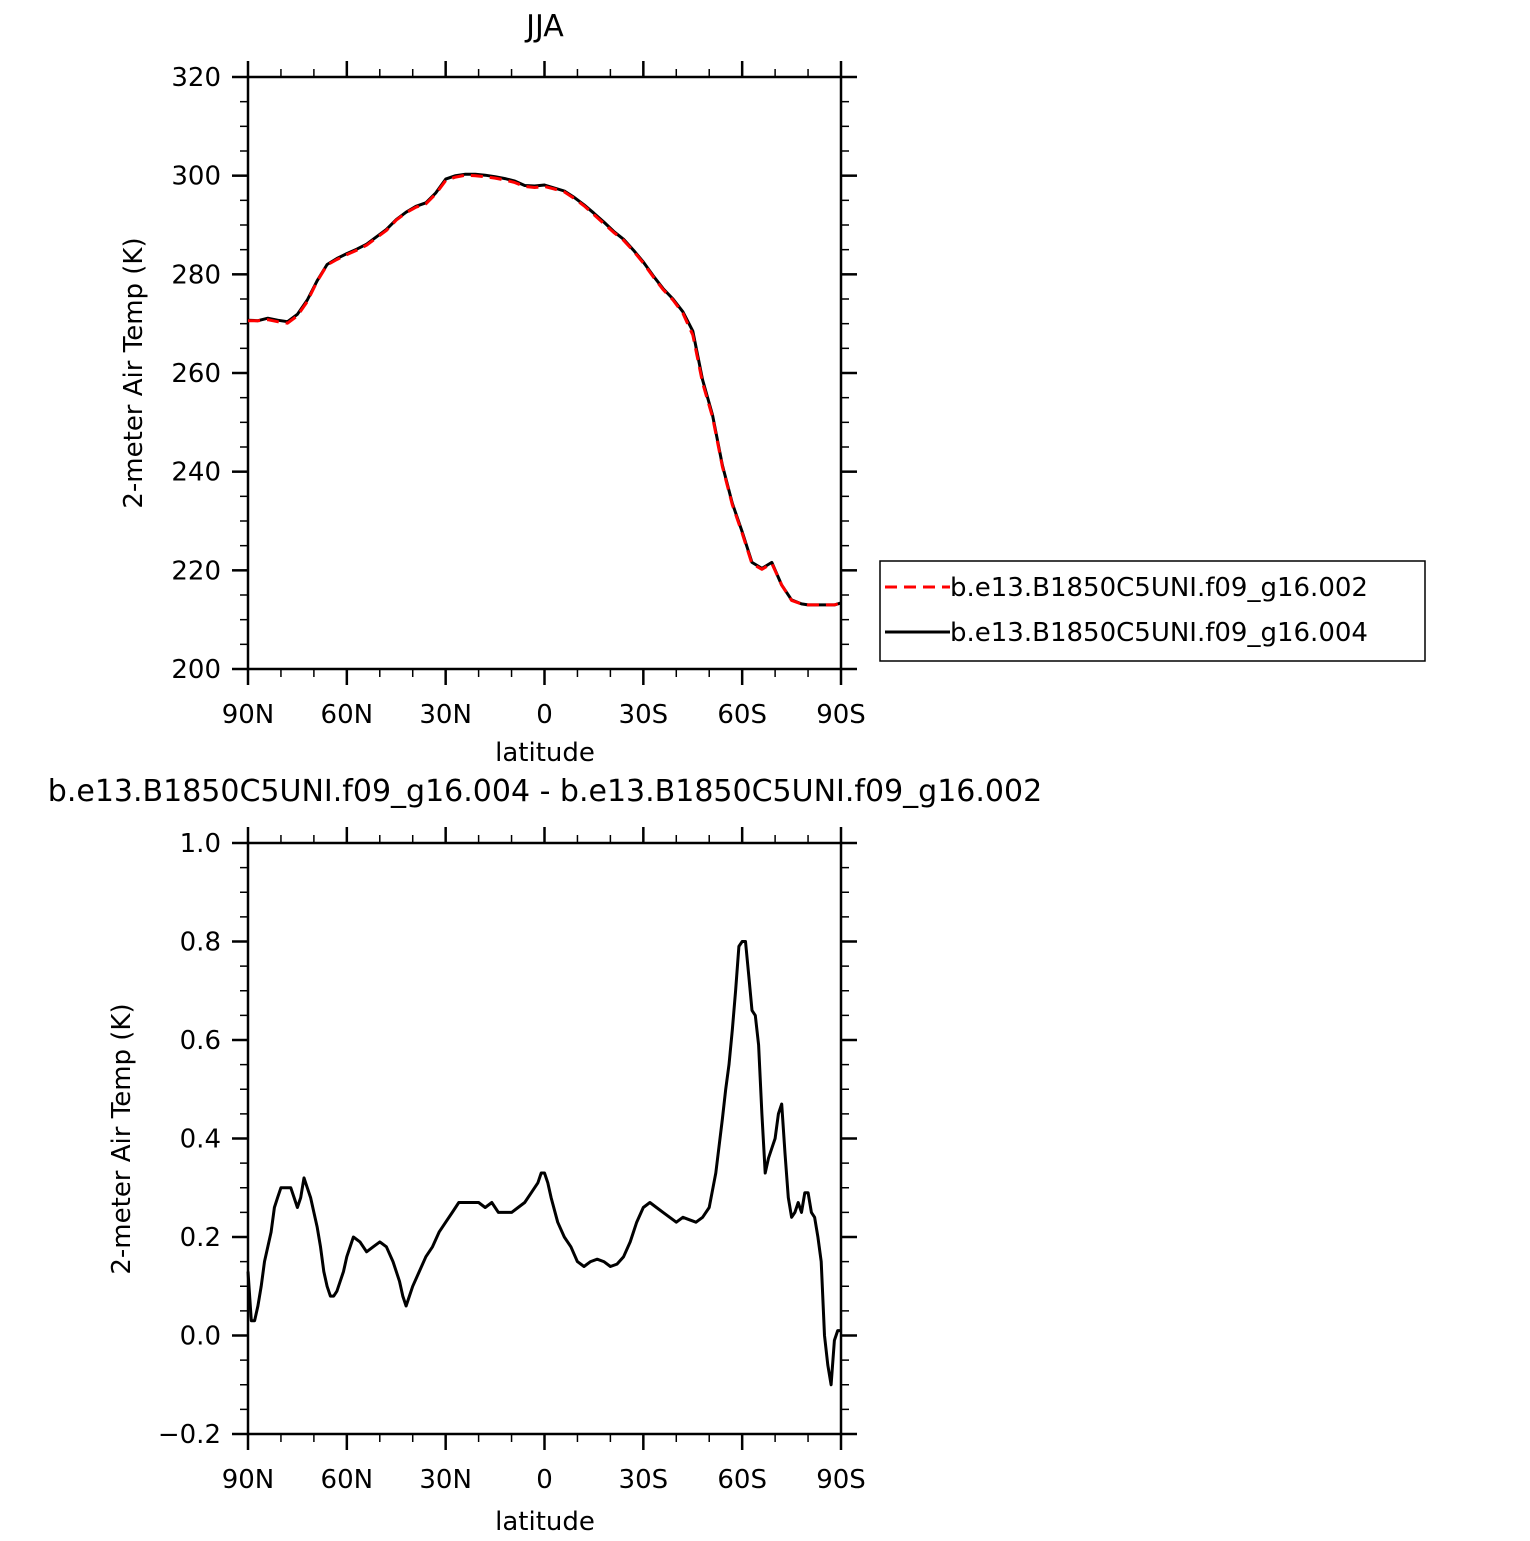 The height and width of the screenshot is (1541, 1530). Describe the element at coordinates (196, 374) in the screenshot. I see `y-tick-label: 260` at that location.